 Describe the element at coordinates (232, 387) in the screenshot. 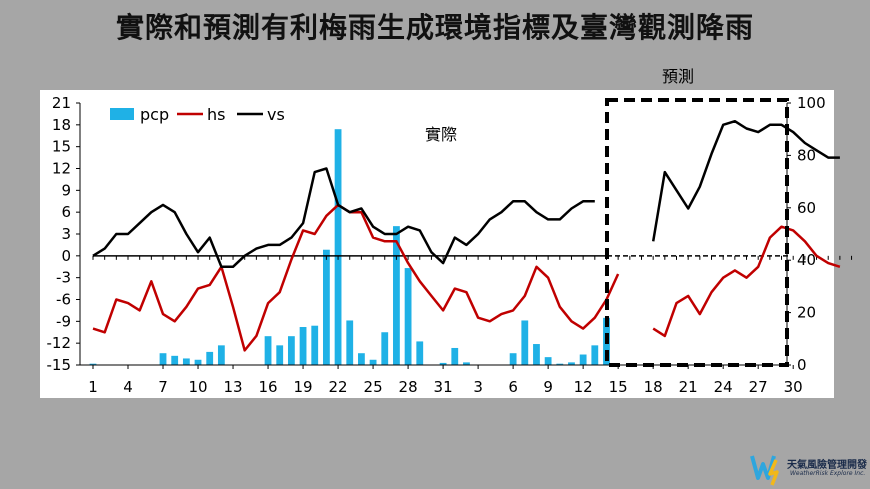

I see `x-tick-label: 13` at that location.